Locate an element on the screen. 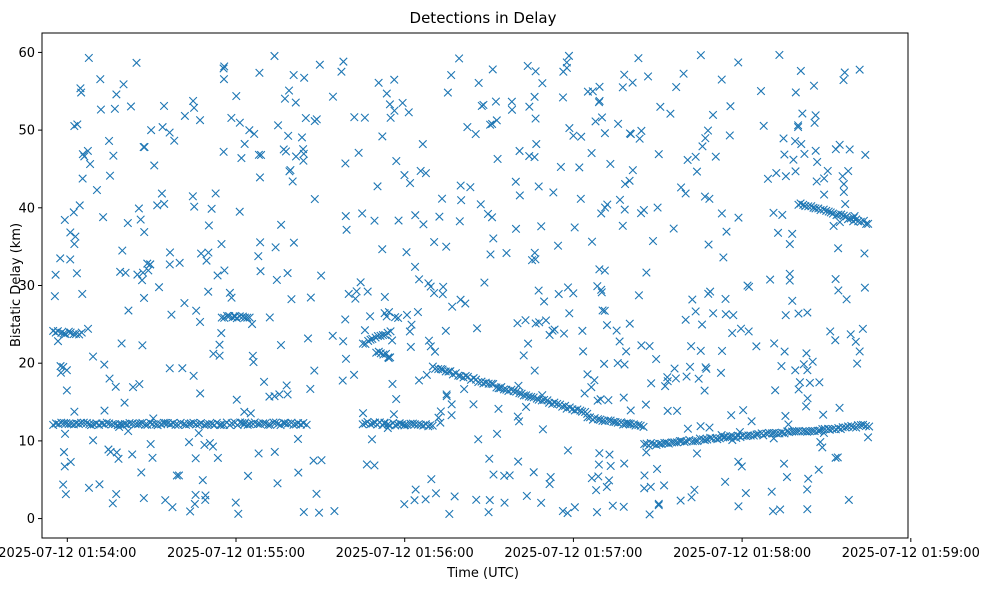 Image resolution: width=989 pixels, height=590 pixels. y-tick-label: 40 is located at coordinates (26, 208).